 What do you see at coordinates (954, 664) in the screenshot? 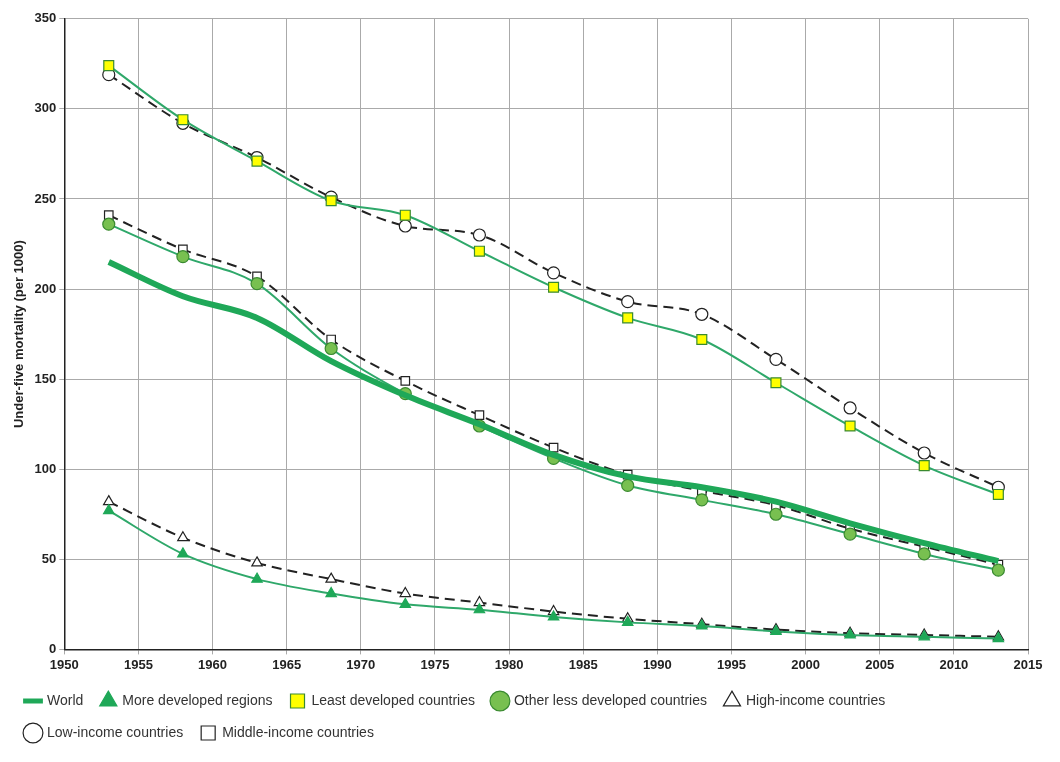
I see `x-tick-label: 2010` at bounding box center [954, 664].